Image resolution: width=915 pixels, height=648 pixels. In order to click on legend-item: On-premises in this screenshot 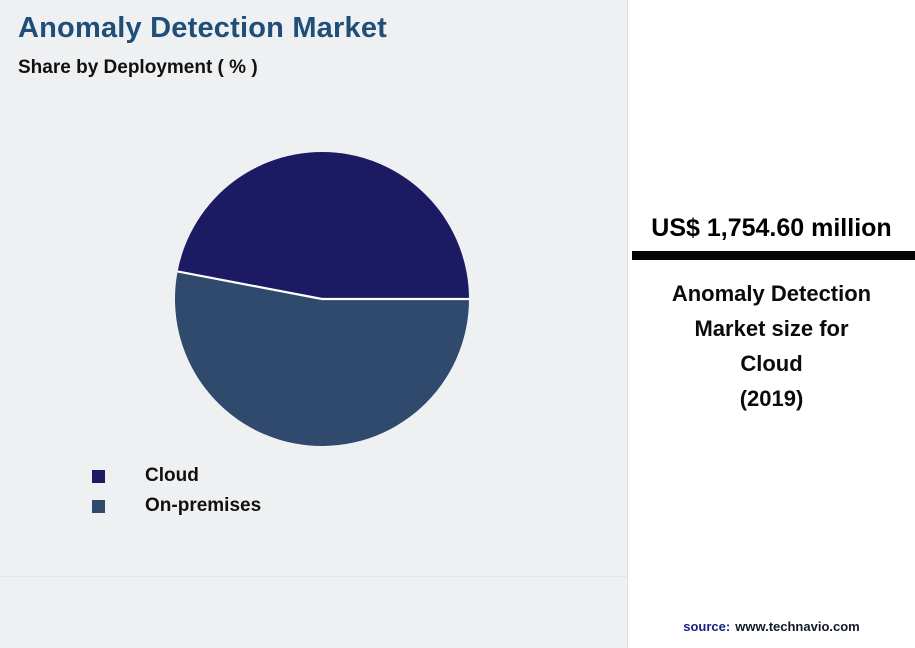, I will do `click(176, 506)`.